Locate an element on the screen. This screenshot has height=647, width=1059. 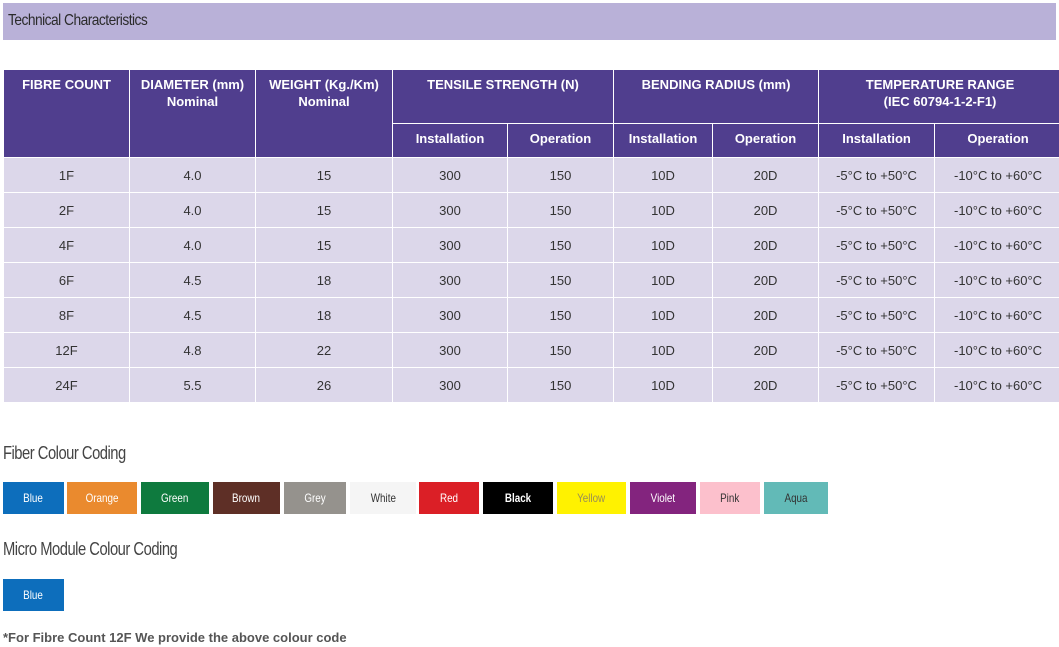
fiber-swatch-brown: Brown is located at coordinates (246, 498).